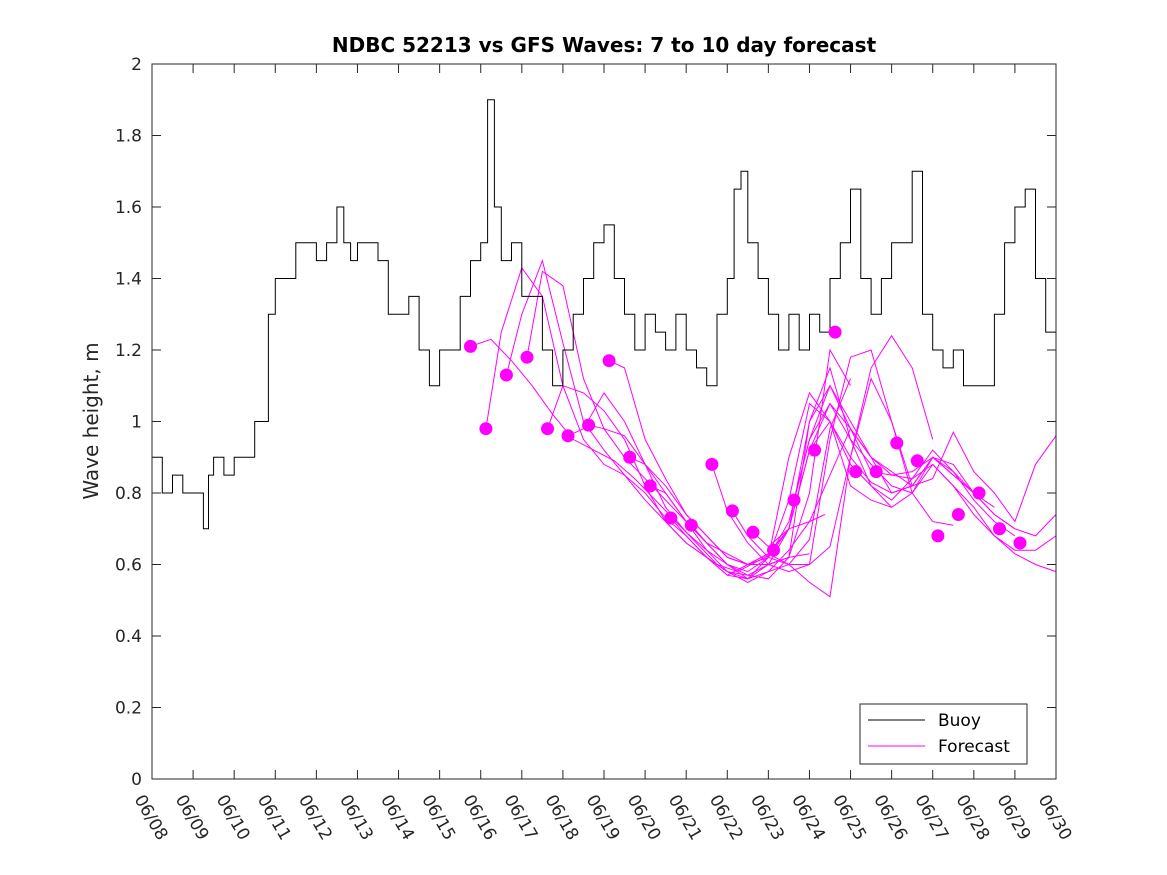  Describe the element at coordinates (136, 780) in the screenshot. I see `y-tick-label: 0` at that location.